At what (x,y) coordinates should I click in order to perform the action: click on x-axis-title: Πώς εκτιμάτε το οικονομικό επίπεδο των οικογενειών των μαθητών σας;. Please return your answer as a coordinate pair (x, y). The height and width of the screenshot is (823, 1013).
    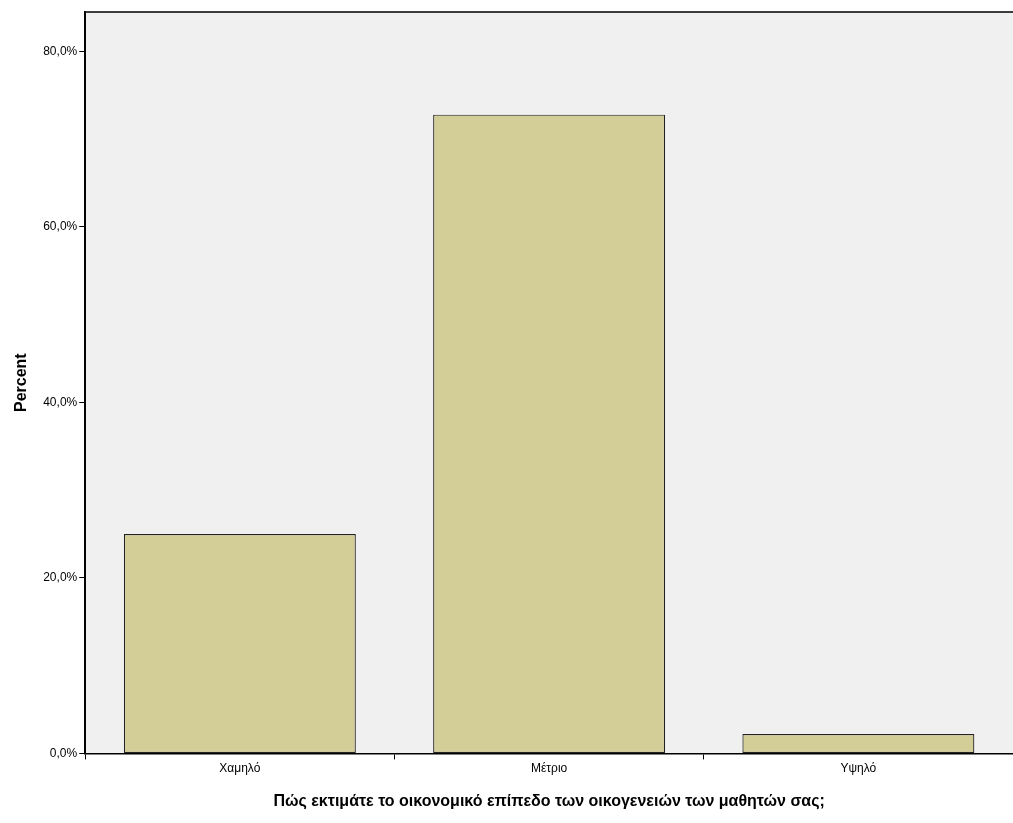
    Looking at the image, I should click on (549, 800).